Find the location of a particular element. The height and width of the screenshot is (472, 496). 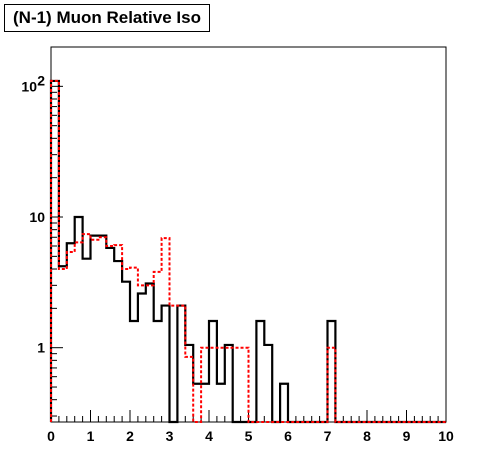

y-tick-exponent: 2 is located at coordinates (41, 80).